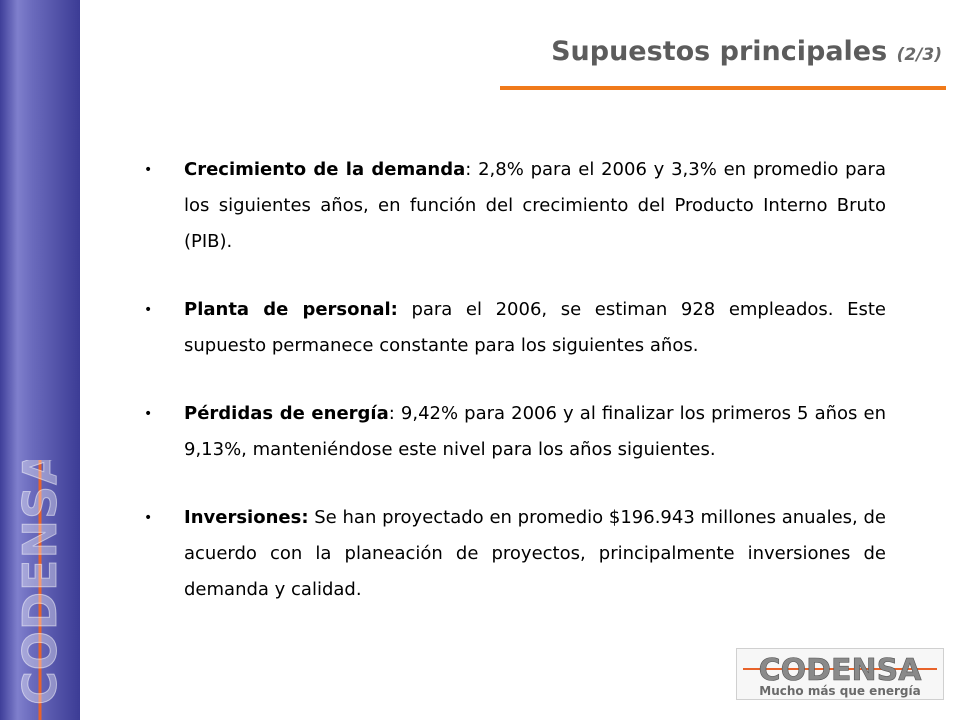 This screenshot has height=720, width=960. I want to click on page-title-subtitle: (2/3), so click(919, 55).